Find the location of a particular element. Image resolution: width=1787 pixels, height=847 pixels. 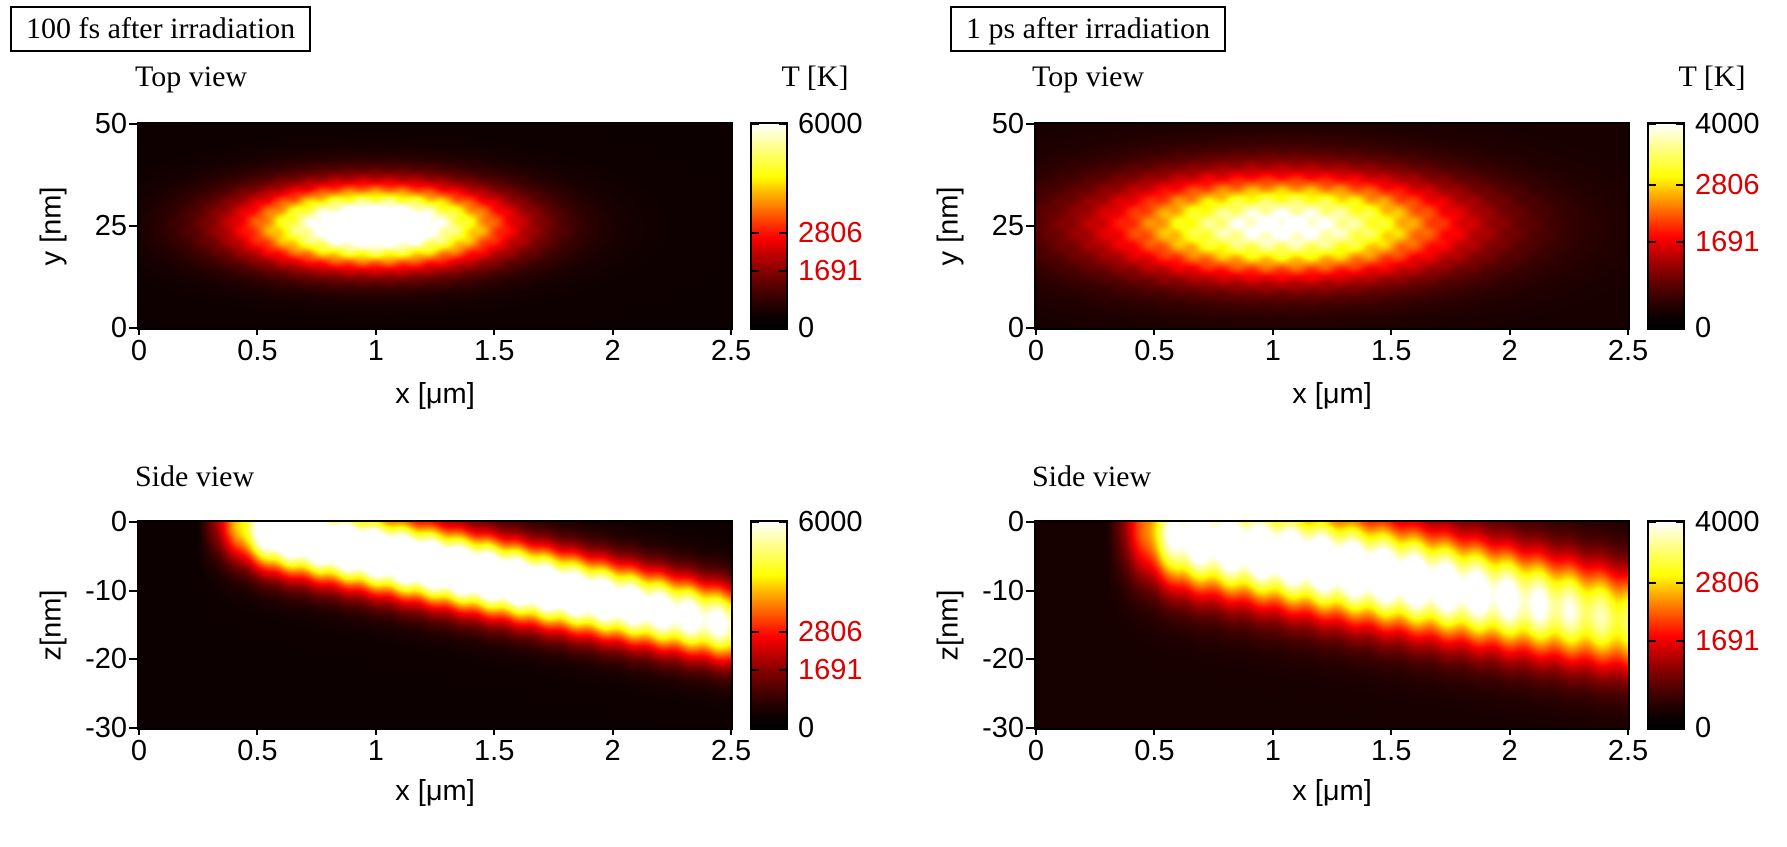

colorbar-tick-label: 1691 is located at coordinates (1727, 640).